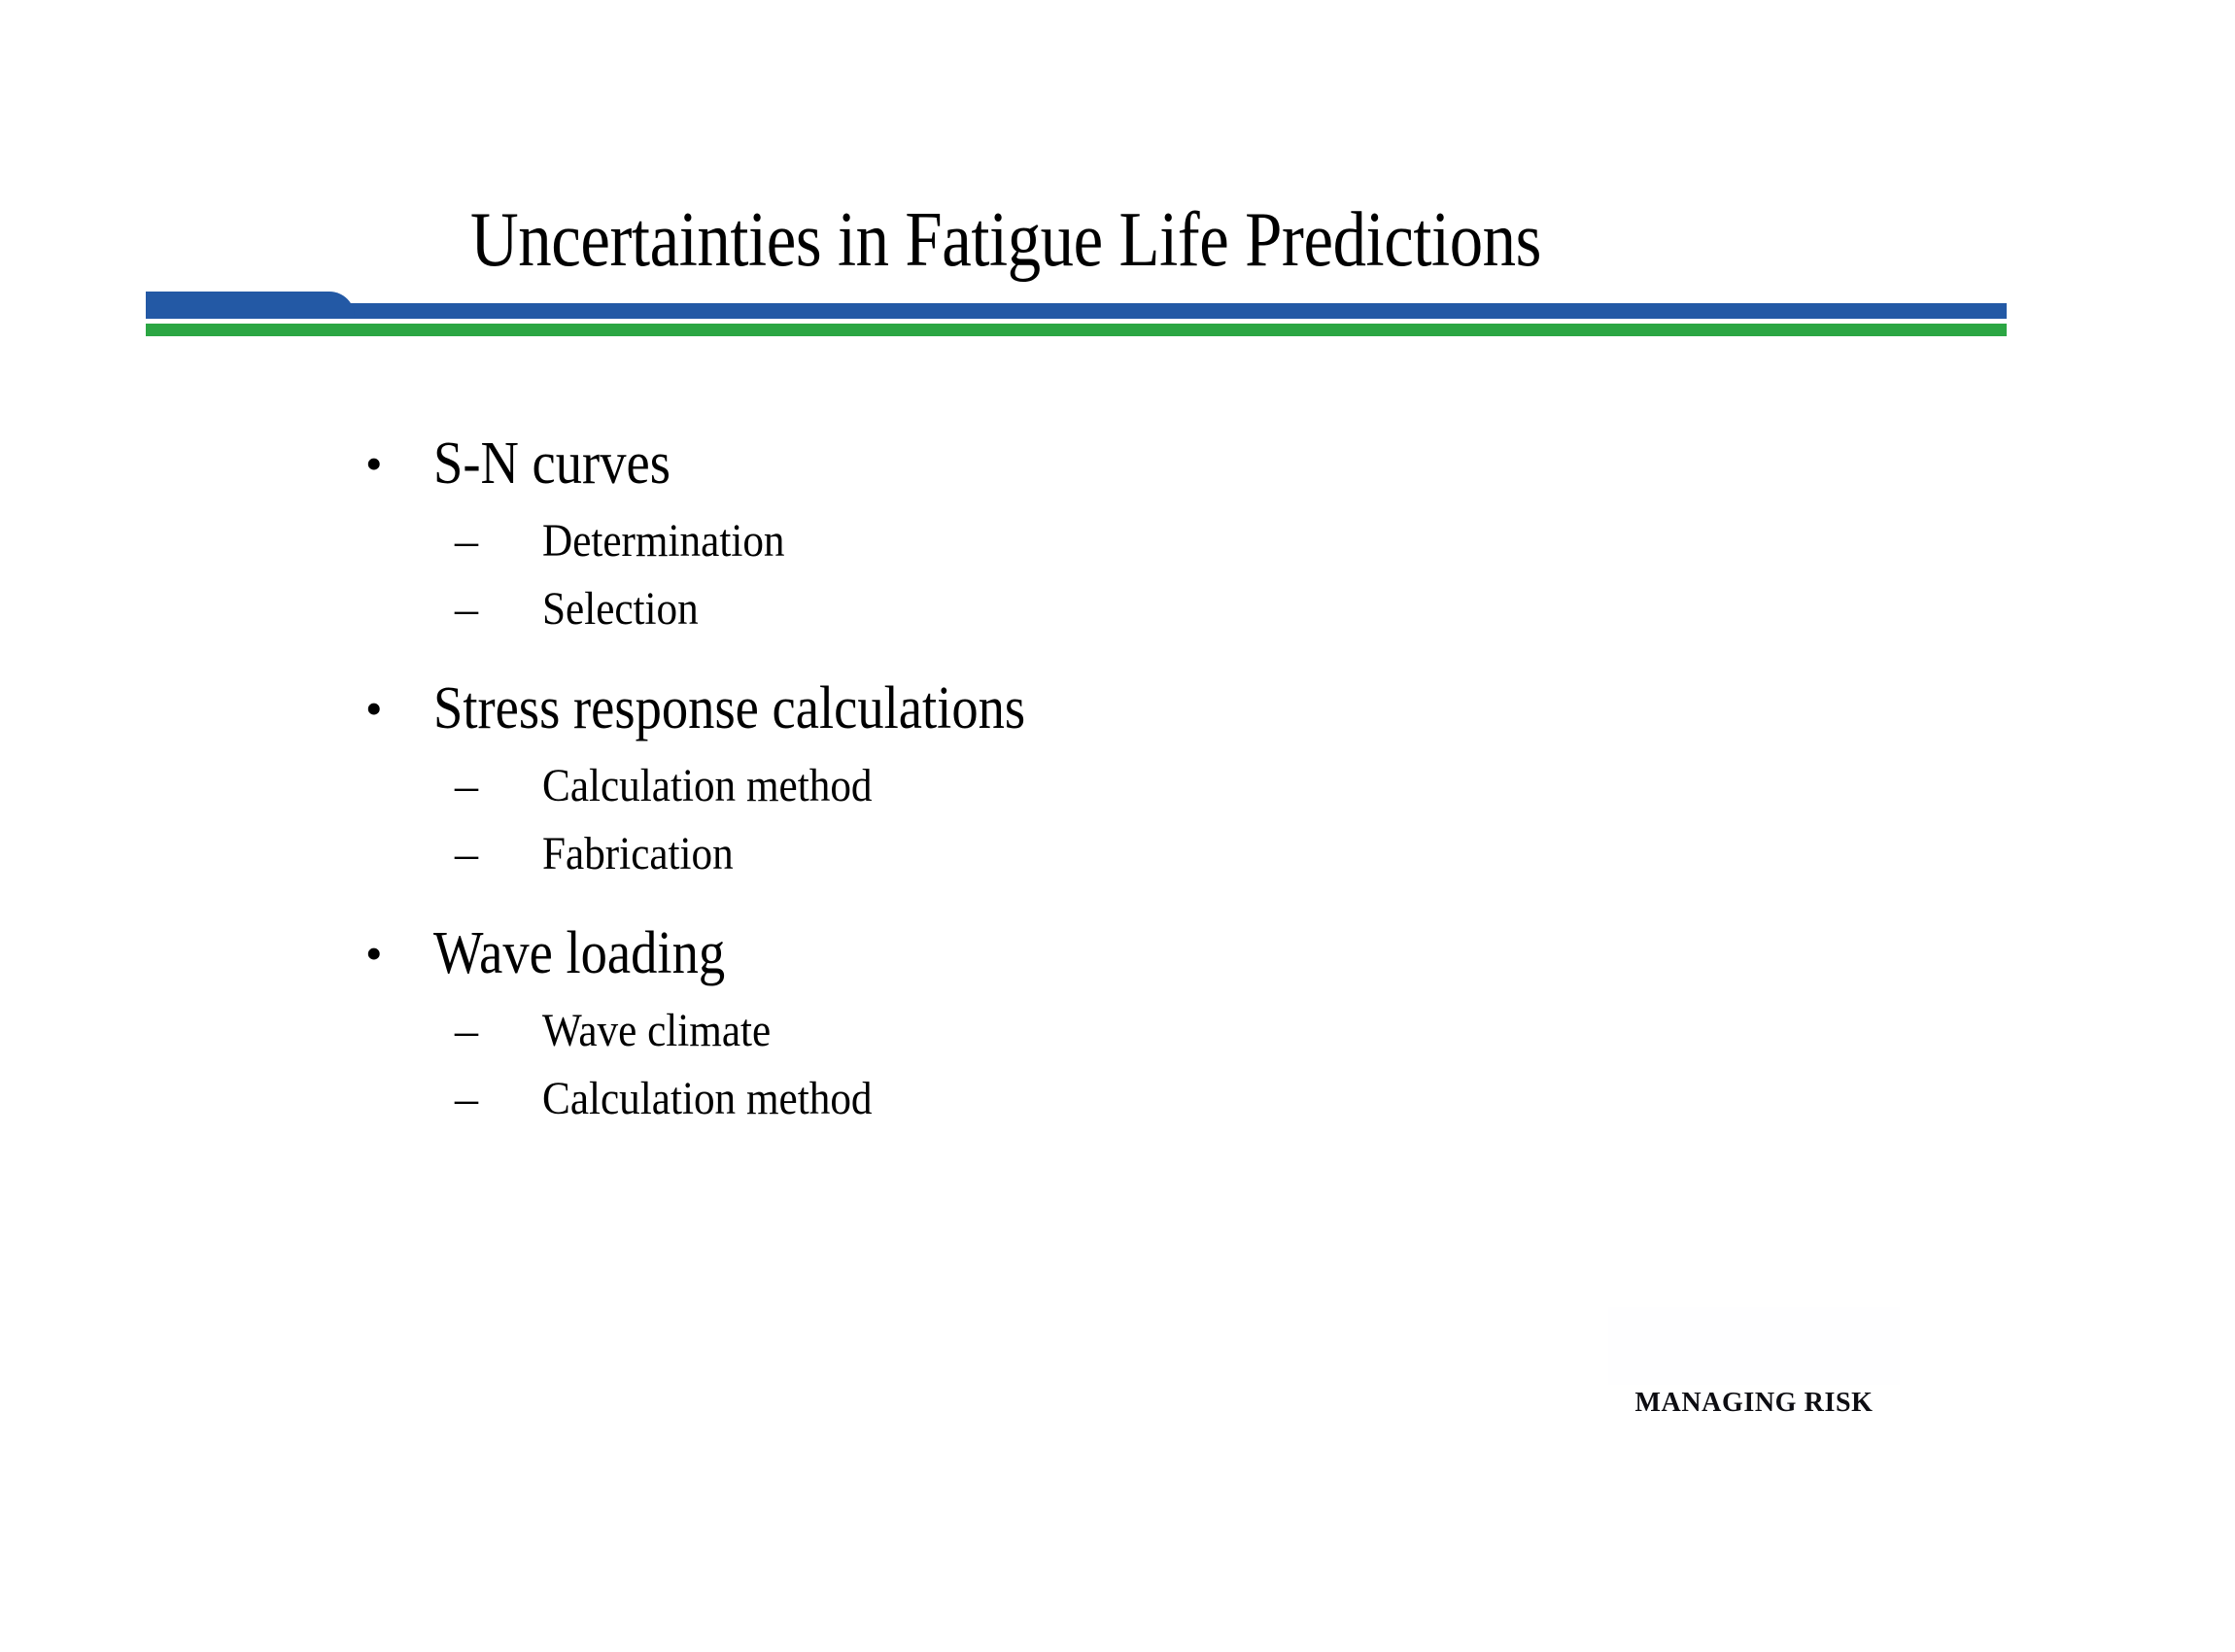 The image size is (2235, 1652). Describe the element at coordinates (1076, 311) in the screenshot. I see `divider-blue-rule` at that location.